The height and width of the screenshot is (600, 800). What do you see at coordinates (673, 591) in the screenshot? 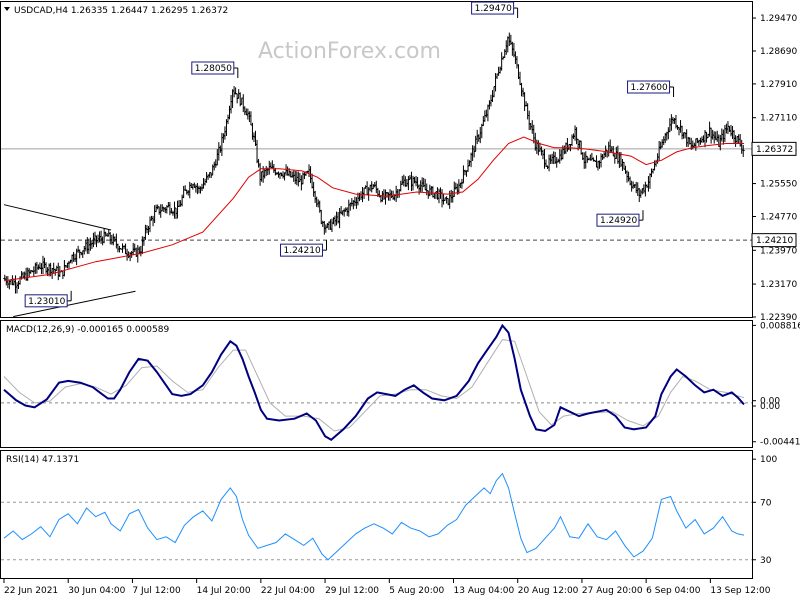
I see `time-tick-label: 6 Sep 04:00` at bounding box center [673, 591].